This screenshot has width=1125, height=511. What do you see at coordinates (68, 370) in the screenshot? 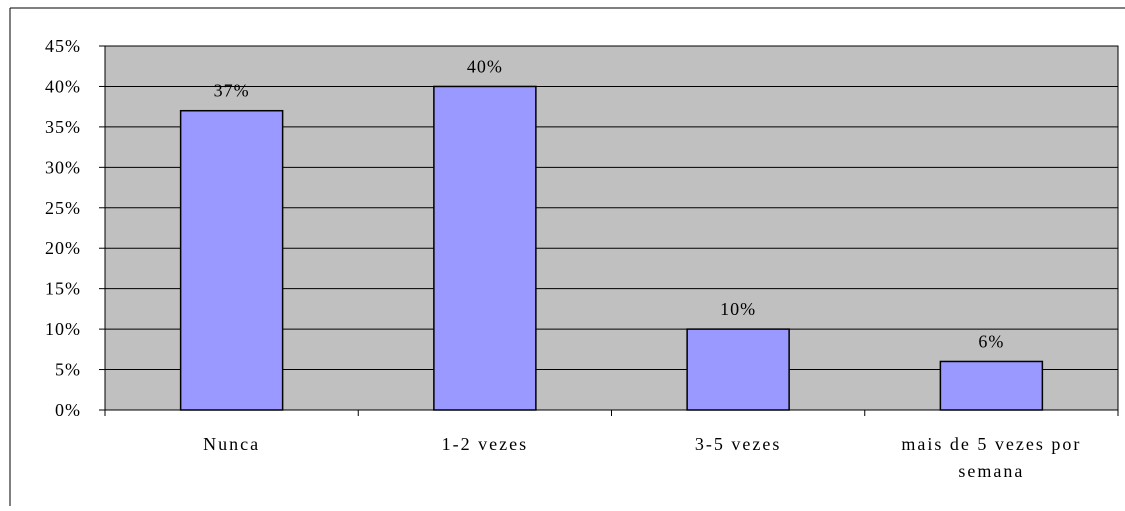
I see `y-tick-label-5: 5%` at bounding box center [68, 370].